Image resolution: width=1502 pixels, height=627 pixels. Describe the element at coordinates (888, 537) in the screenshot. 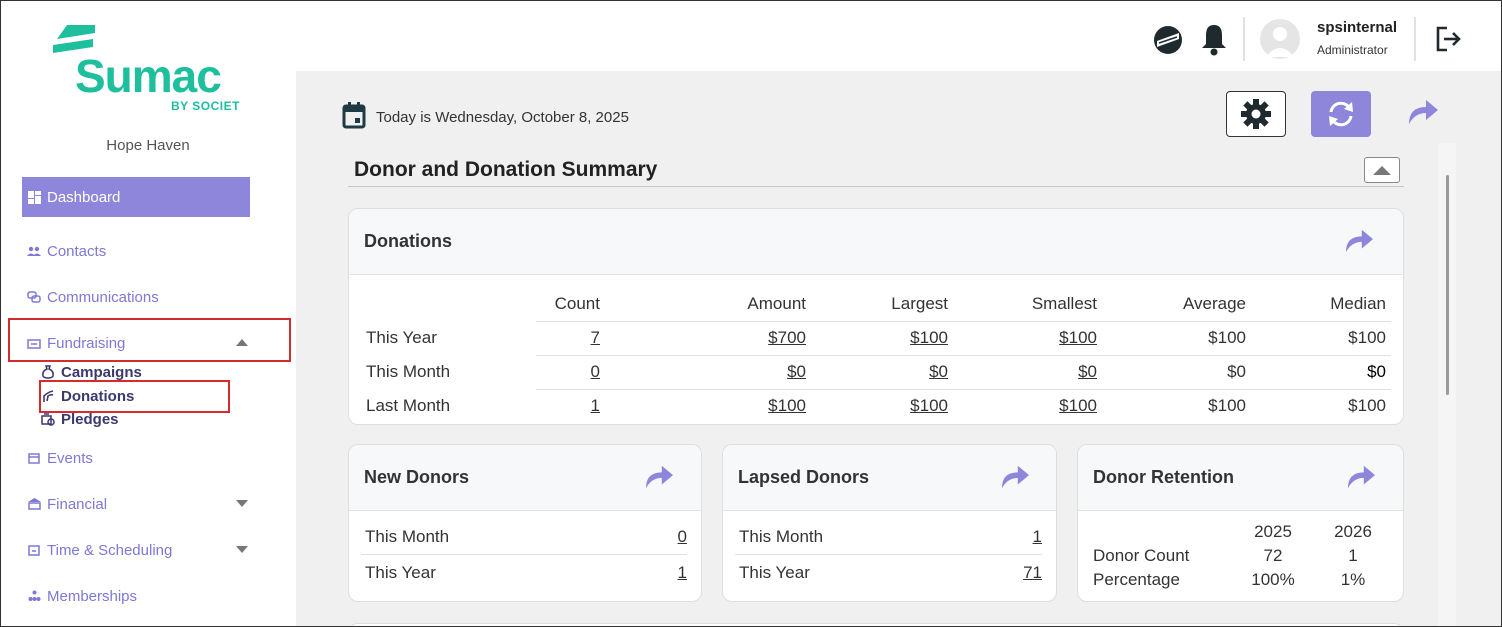

I see `list-item: This Month 1` at that location.